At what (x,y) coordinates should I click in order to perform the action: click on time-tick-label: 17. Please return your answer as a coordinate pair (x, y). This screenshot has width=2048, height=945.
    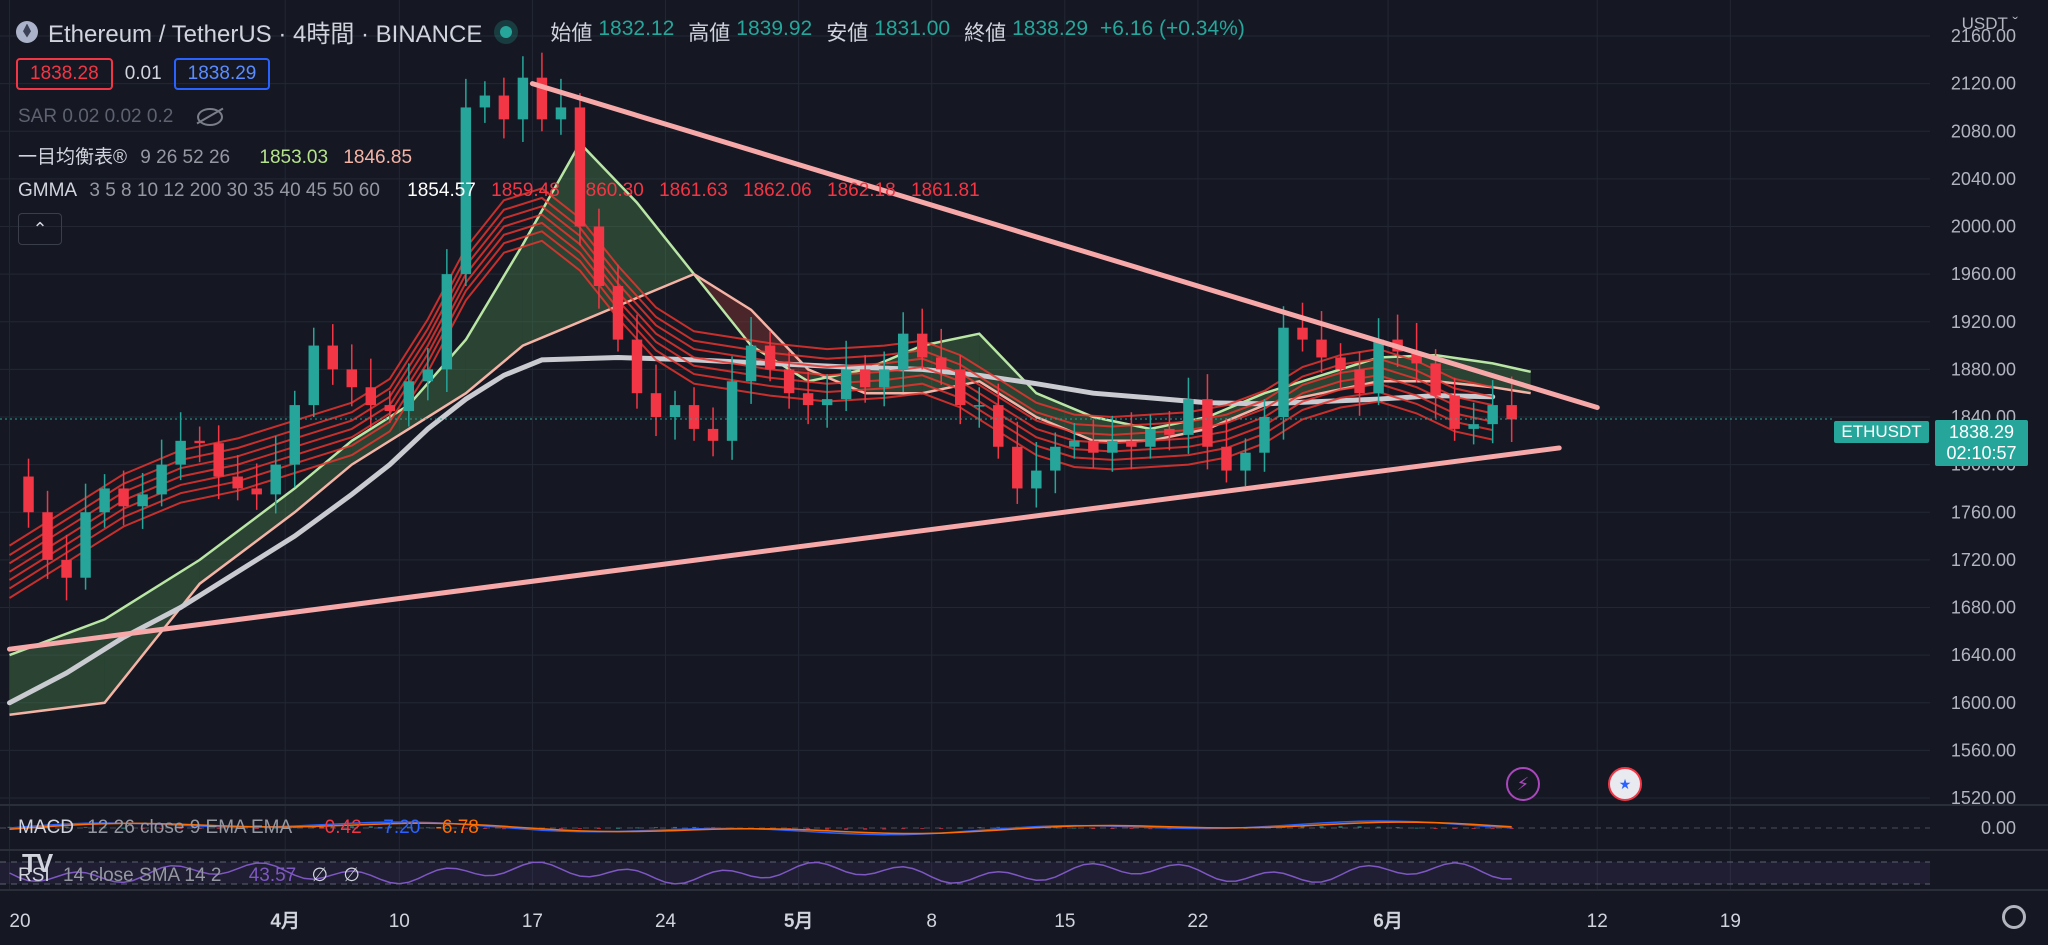
    Looking at the image, I should click on (532, 921).